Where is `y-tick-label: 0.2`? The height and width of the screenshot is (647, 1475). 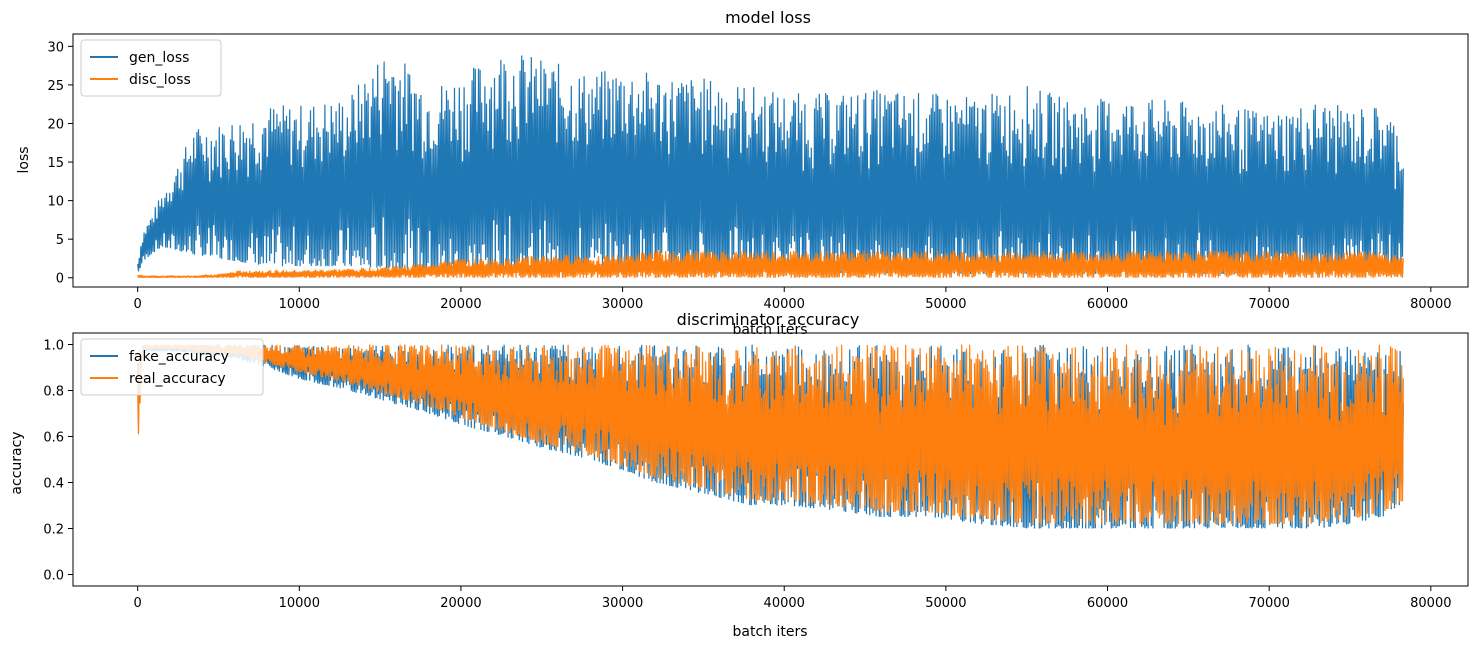
y-tick-label: 0.2 is located at coordinates (53, 530).